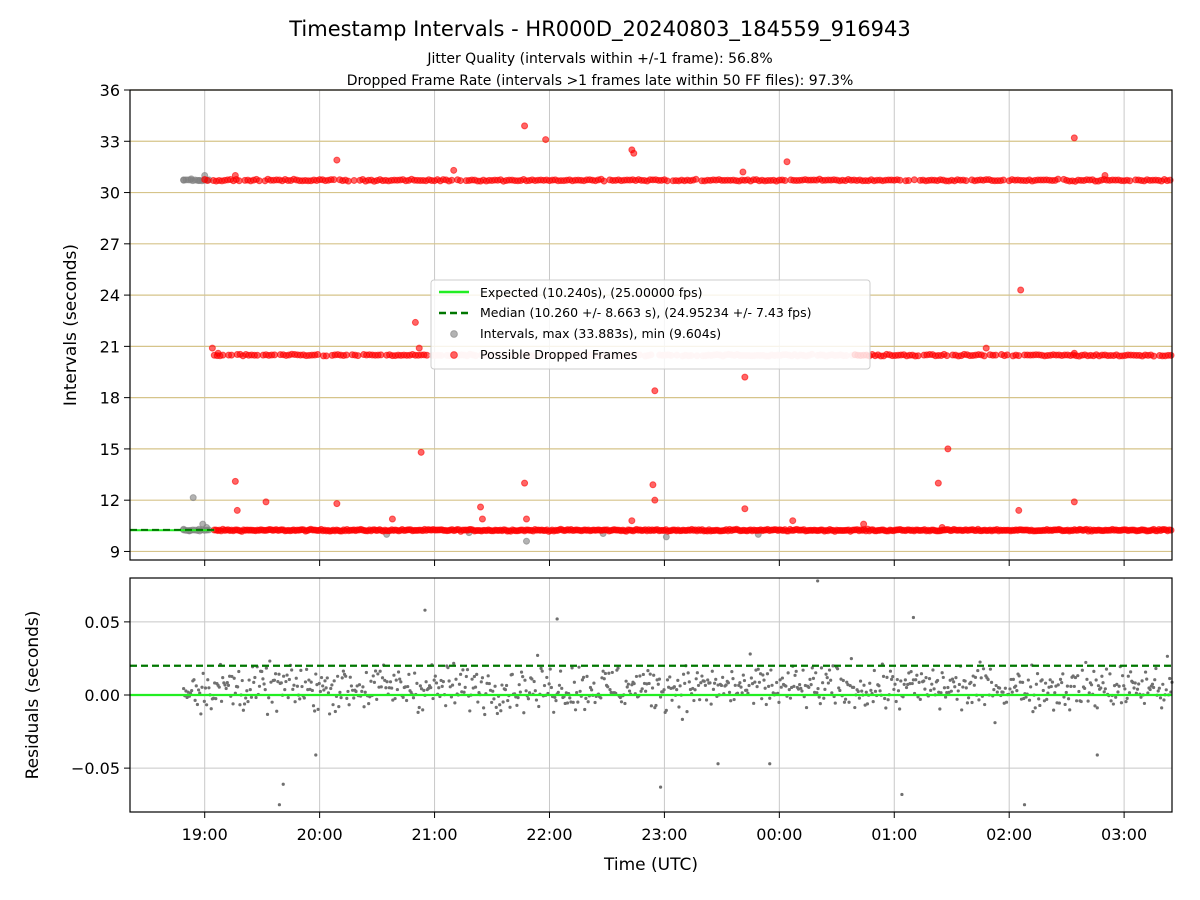  I want to click on x-tick-label: 00:00, so click(779, 834).